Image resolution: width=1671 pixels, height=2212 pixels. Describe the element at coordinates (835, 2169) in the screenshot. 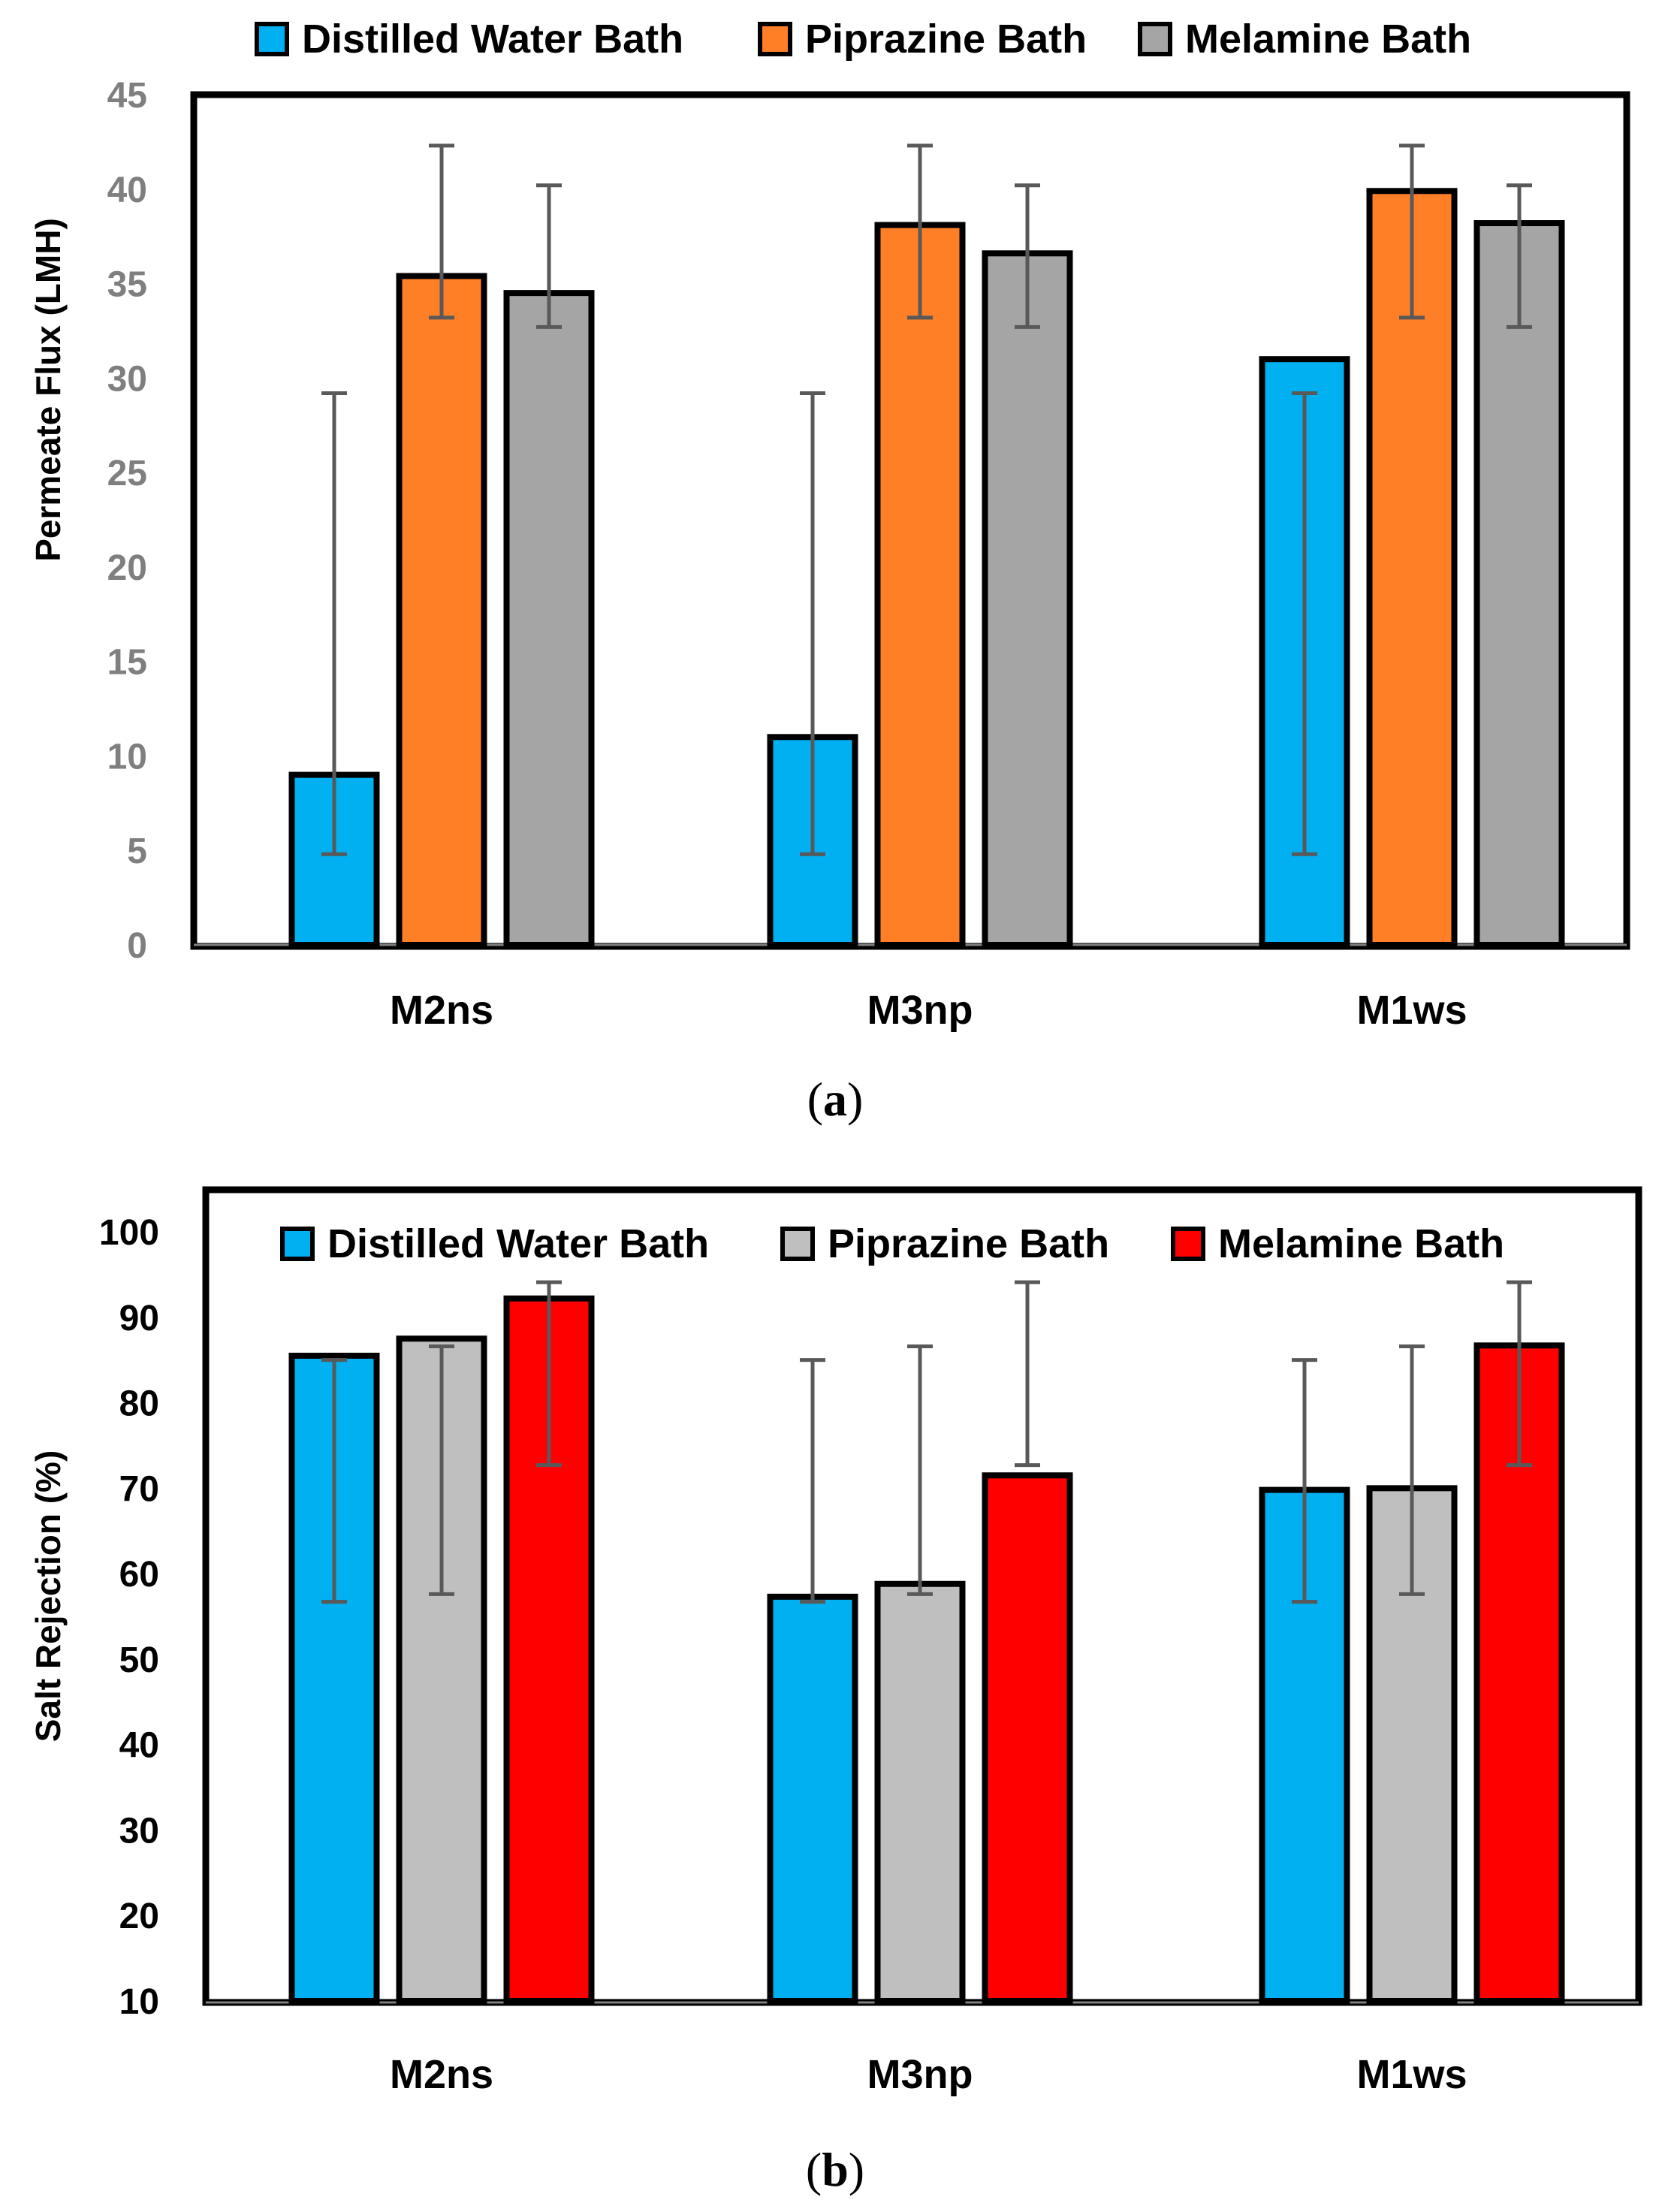

I see `panel-label: (b)` at that location.